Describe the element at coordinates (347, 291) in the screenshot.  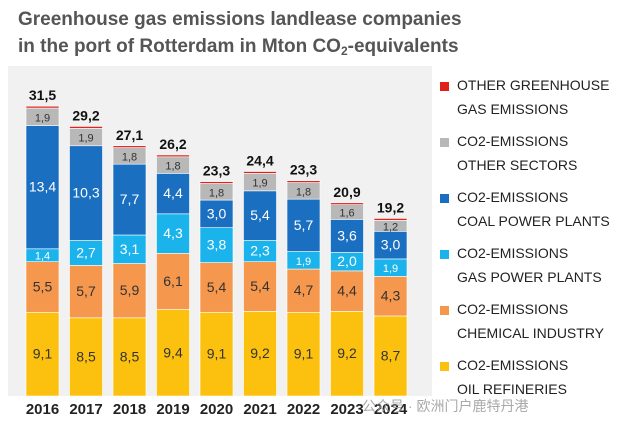
I see `data-label: 4,4` at that location.